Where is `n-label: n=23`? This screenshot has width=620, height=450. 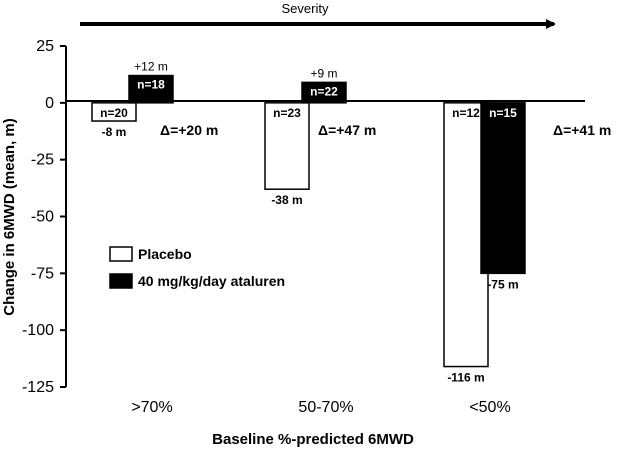
n-label: n=23 is located at coordinates (287, 113).